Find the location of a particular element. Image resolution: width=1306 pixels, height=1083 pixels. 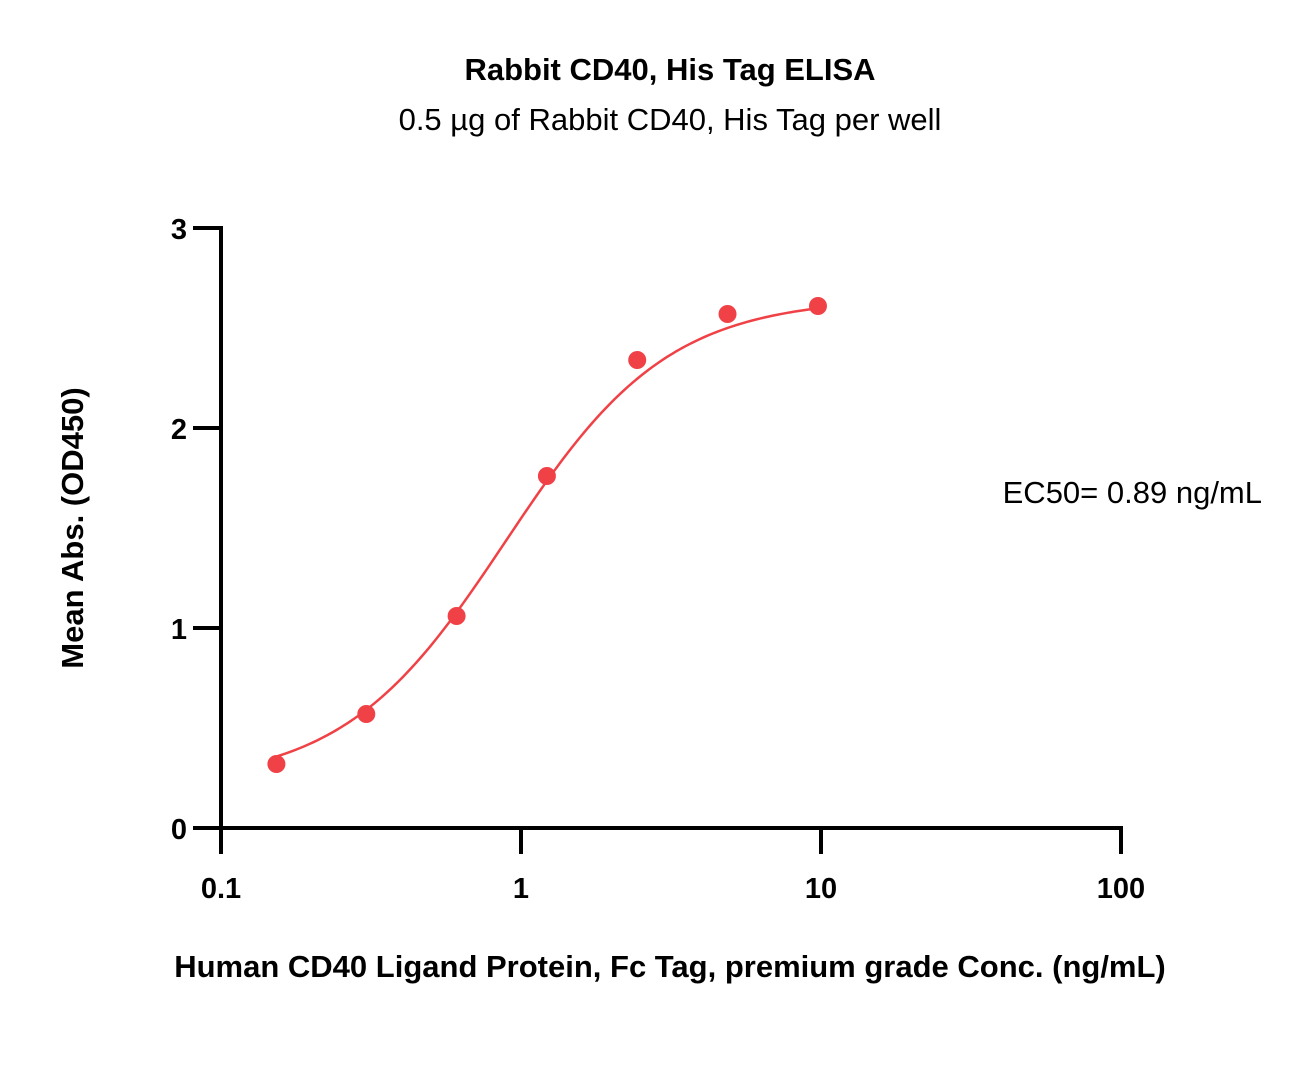

y-tick-label: 3 is located at coordinates (179, 230).